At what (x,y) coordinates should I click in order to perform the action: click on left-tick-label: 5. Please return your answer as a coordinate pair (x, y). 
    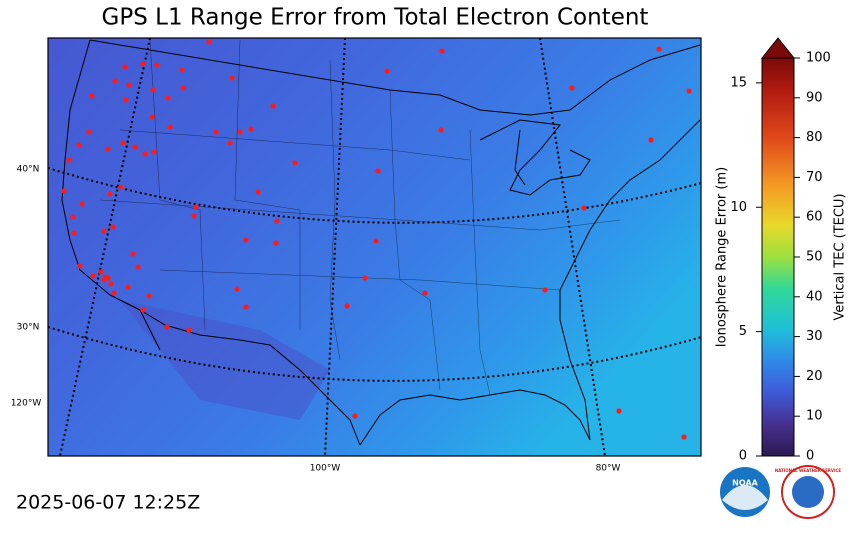
    Looking at the image, I should click on (743, 331).